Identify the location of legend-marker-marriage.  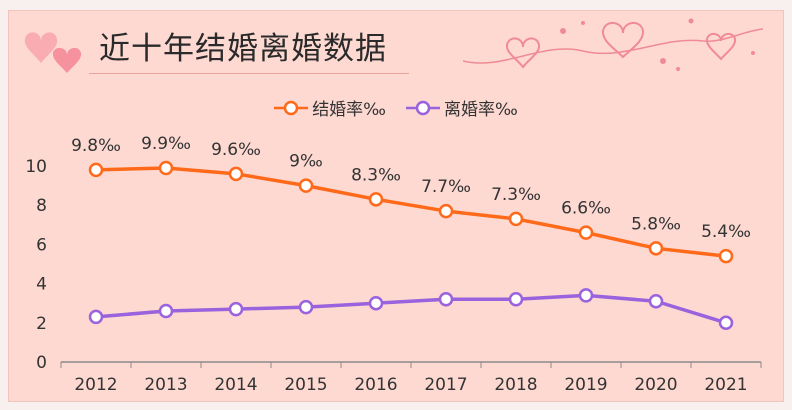
(291, 107).